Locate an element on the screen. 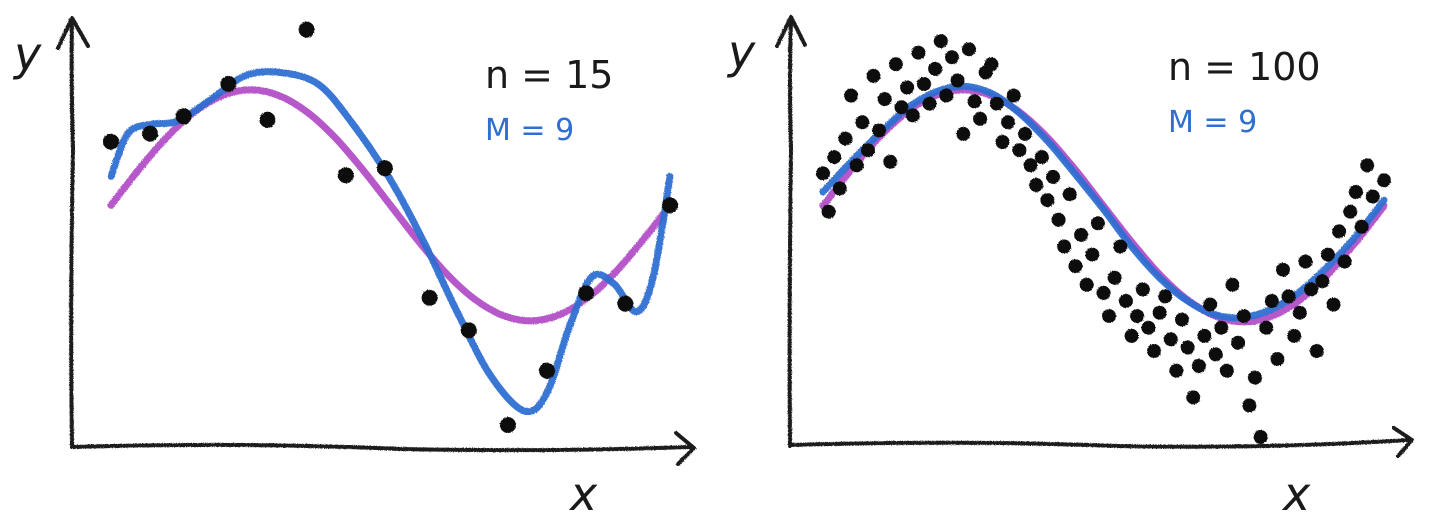  x-axis-arrow-left is located at coordinates (685, 448).